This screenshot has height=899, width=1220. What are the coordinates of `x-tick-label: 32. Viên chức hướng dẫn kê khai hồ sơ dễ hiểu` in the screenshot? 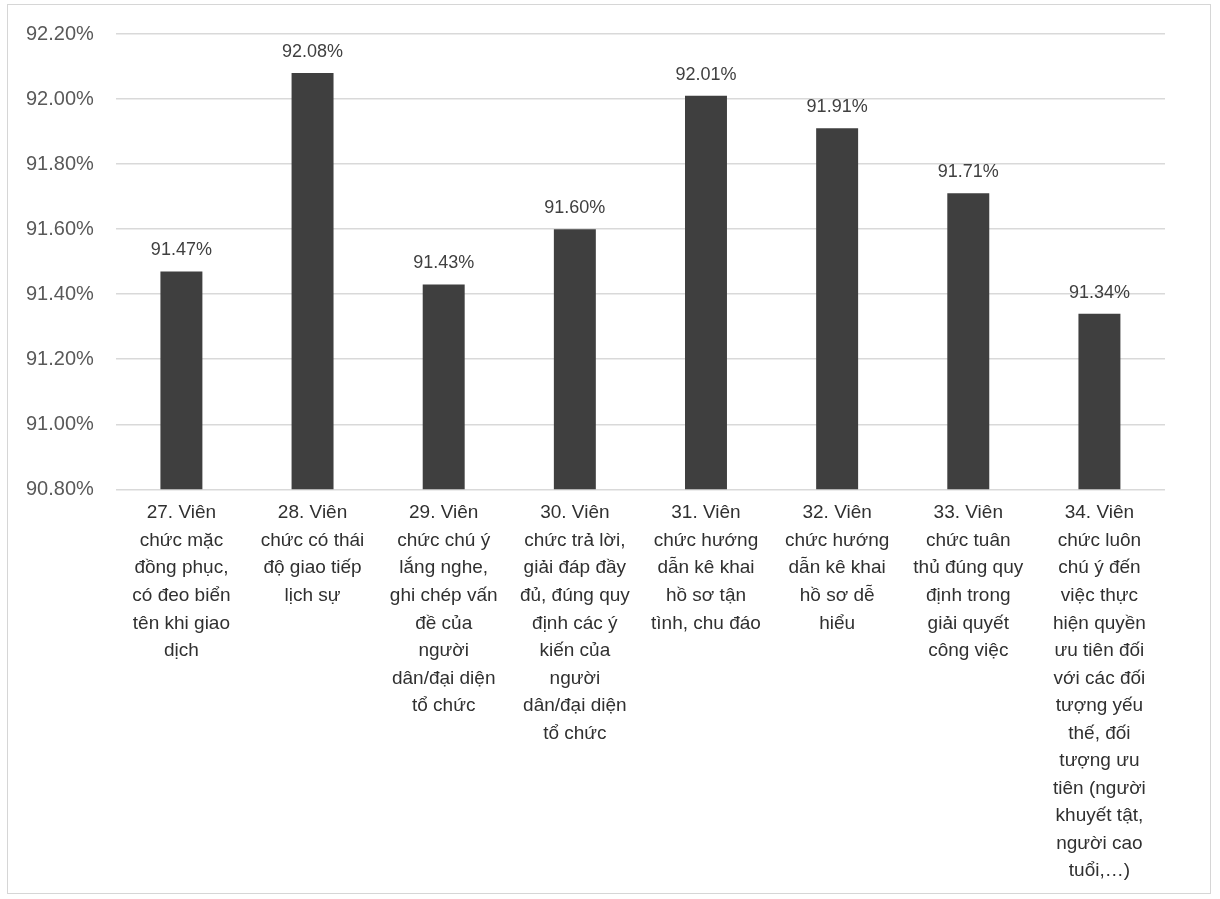 It's located at (837, 567).